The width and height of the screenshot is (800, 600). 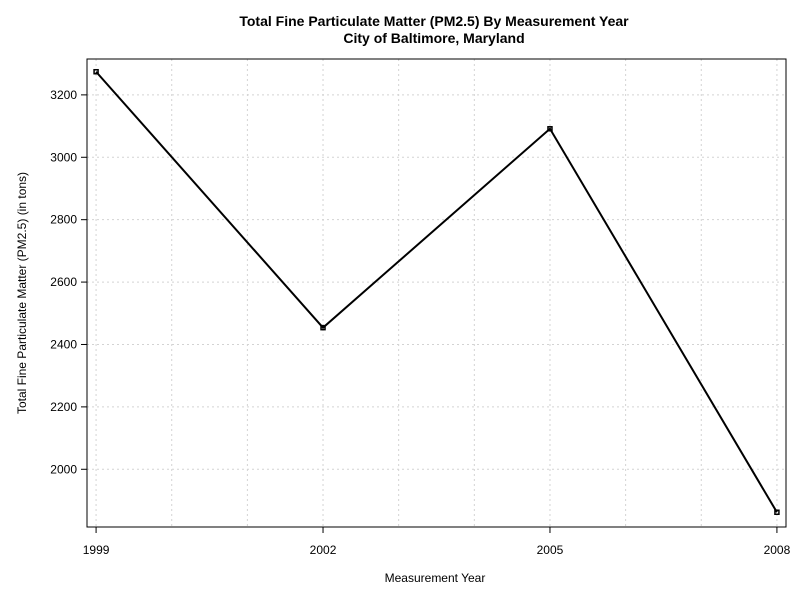 I want to click on y-tick-label: 2400, so click(x=63, y=344).